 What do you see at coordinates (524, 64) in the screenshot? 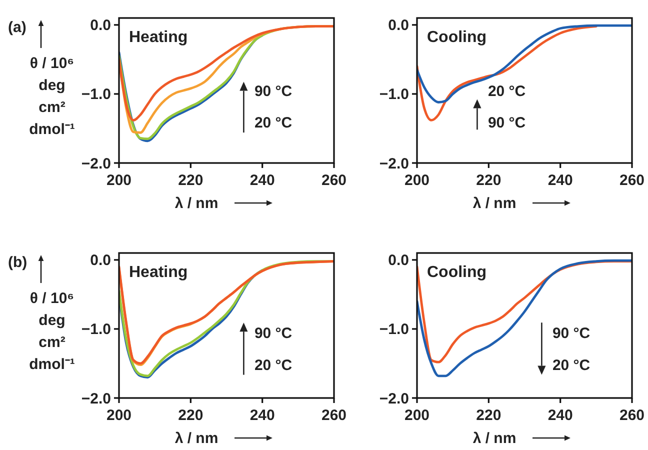
I see `line-series` at bounding box center [524, 64].